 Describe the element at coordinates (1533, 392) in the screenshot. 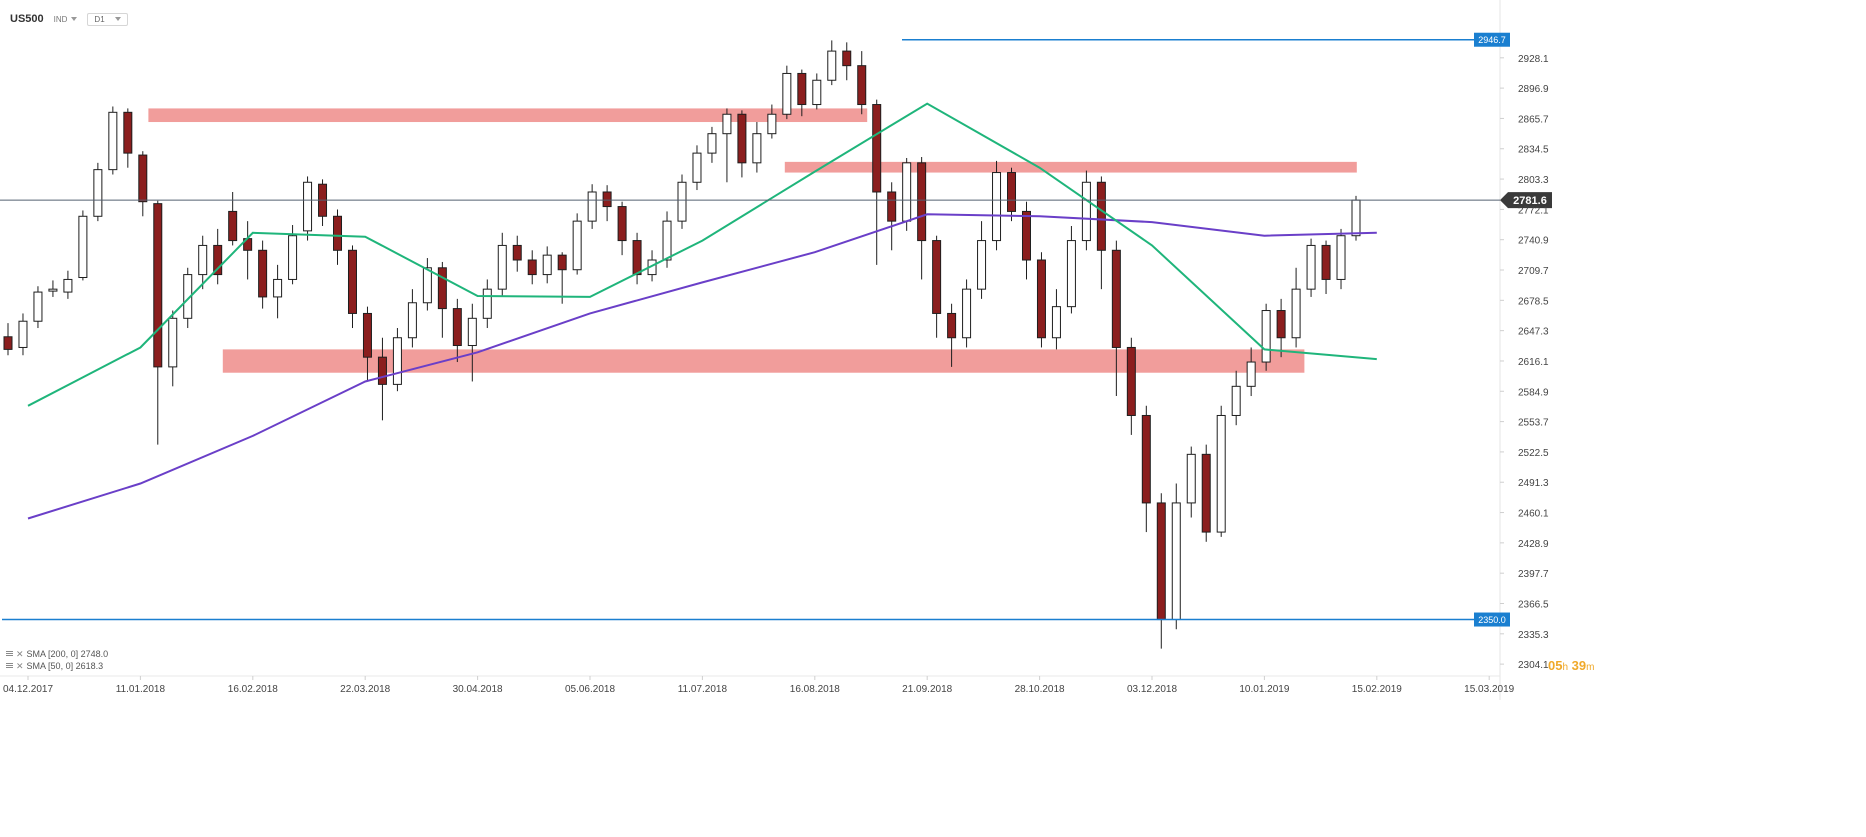

I see `y-tick-label: 2584.9` at that location.